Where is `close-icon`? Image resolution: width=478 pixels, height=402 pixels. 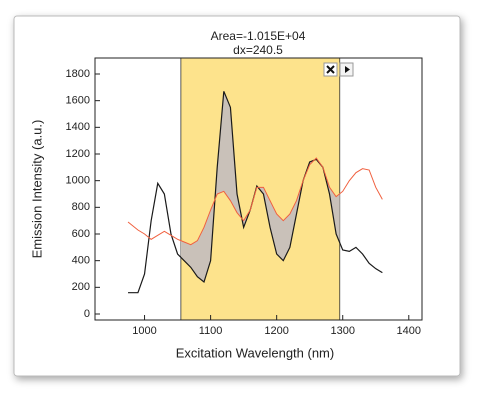
close-icon is located at coordinates (330, 69).